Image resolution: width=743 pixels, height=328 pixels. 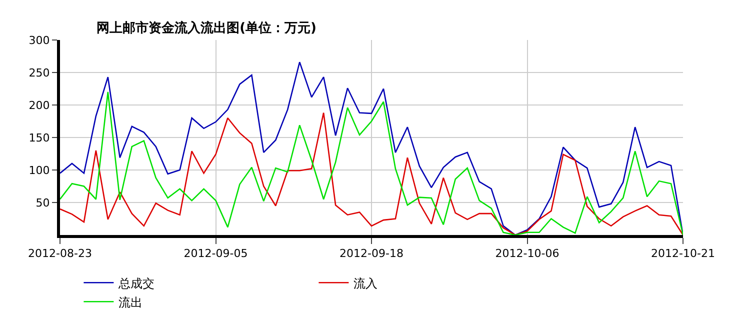 What do you see at coordinates (39, 170) in the screenshot?
I see `y-tick-label: 100` at bounding box center [39, 170].